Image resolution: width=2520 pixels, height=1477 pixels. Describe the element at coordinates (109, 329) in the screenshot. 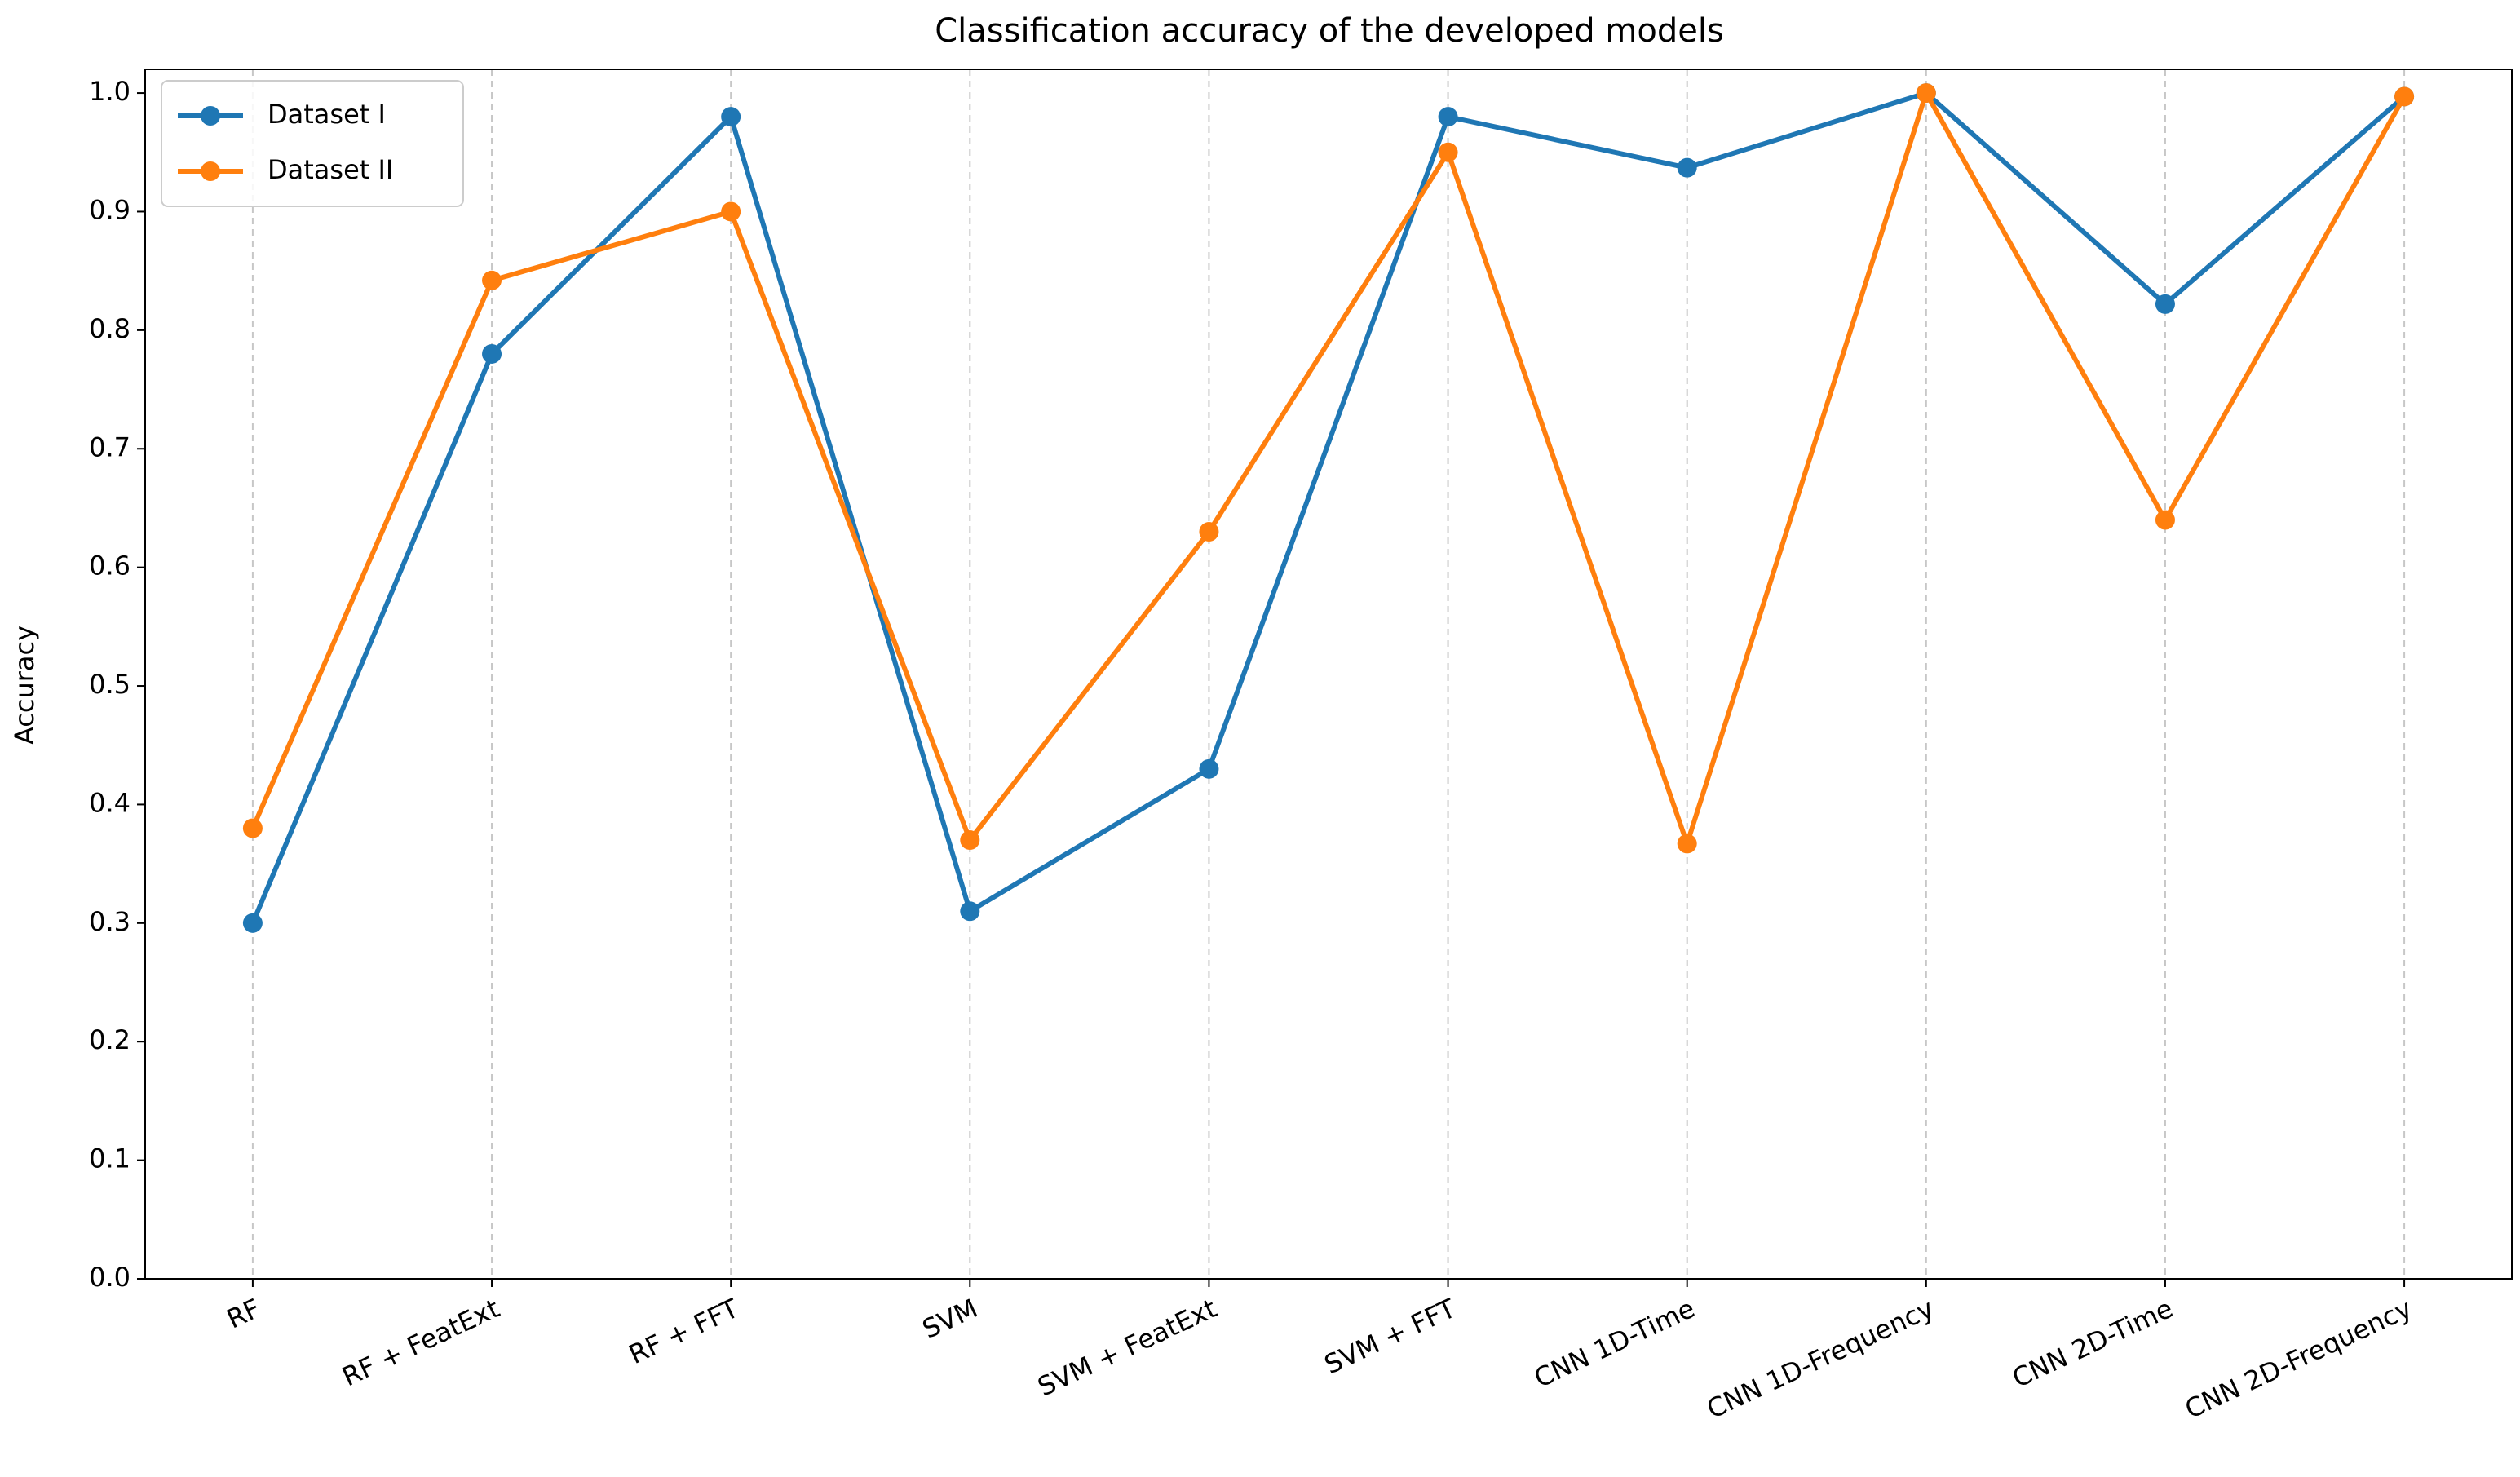

I see `y-tick-label: 0.8` at that location.